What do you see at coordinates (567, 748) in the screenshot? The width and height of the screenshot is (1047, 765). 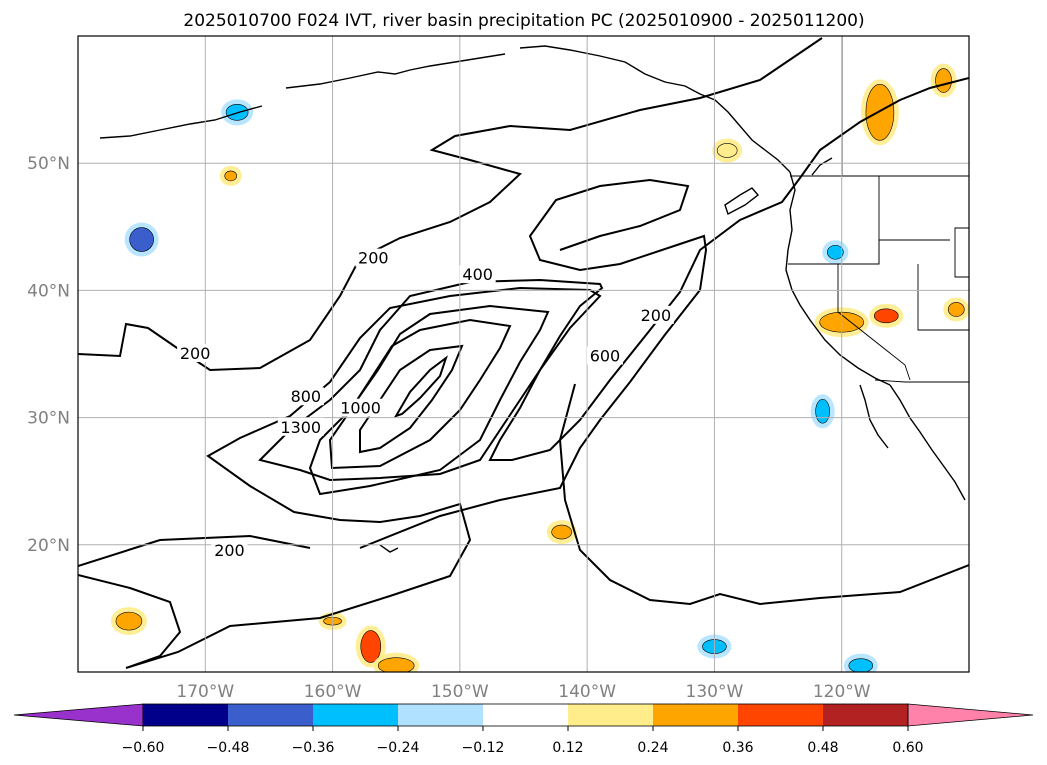 I see `colorbar-tick-label: 0.12` at bounding box center [567, 748].